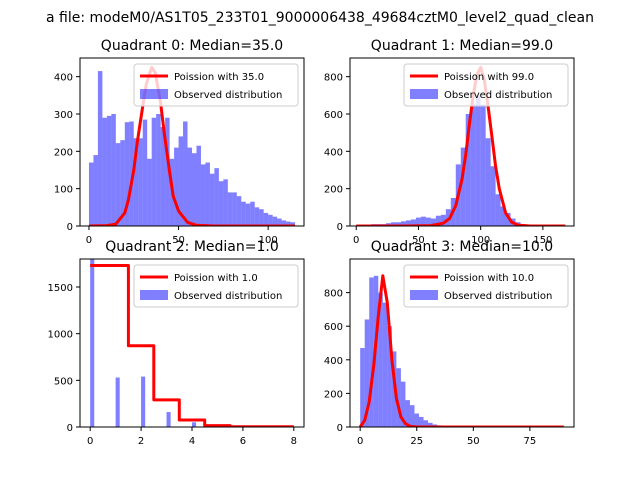 The height and width of the screenshot is (480, 640). I want to click on y-tick-label: 500, so click(63, 381).